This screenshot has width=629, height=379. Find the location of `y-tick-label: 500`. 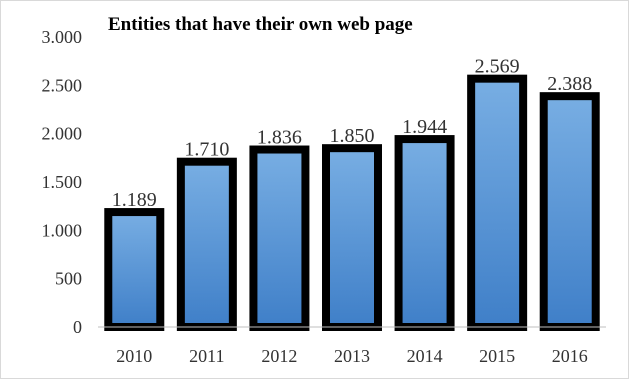

y-tick-label: 500 is located at coordinates (68, 279).